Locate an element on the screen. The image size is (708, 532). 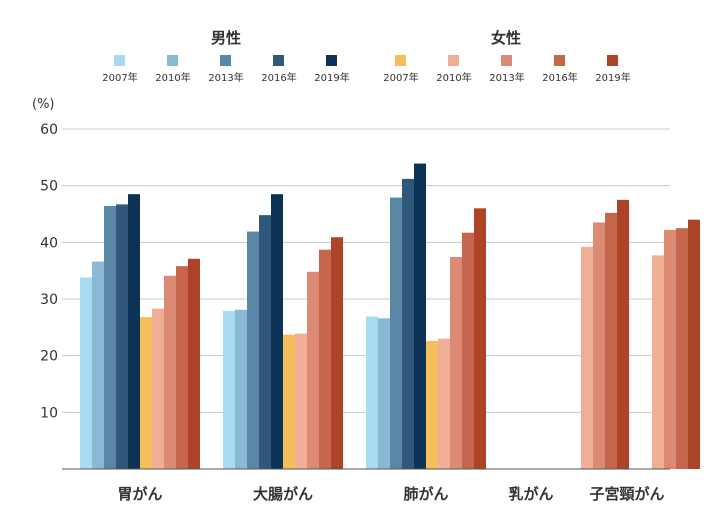
legend-group-title: 男性 is located at coordinates (226, 38).